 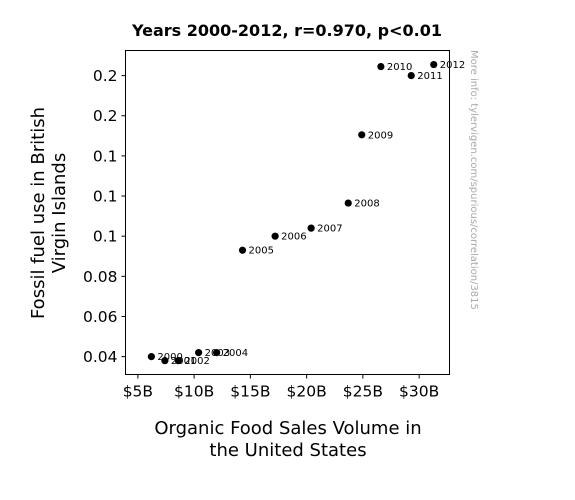 What do you see at coordinates (399, 67) in the screenshot?
I see `data-point-label: 2010` at bounding box center [399, 67].